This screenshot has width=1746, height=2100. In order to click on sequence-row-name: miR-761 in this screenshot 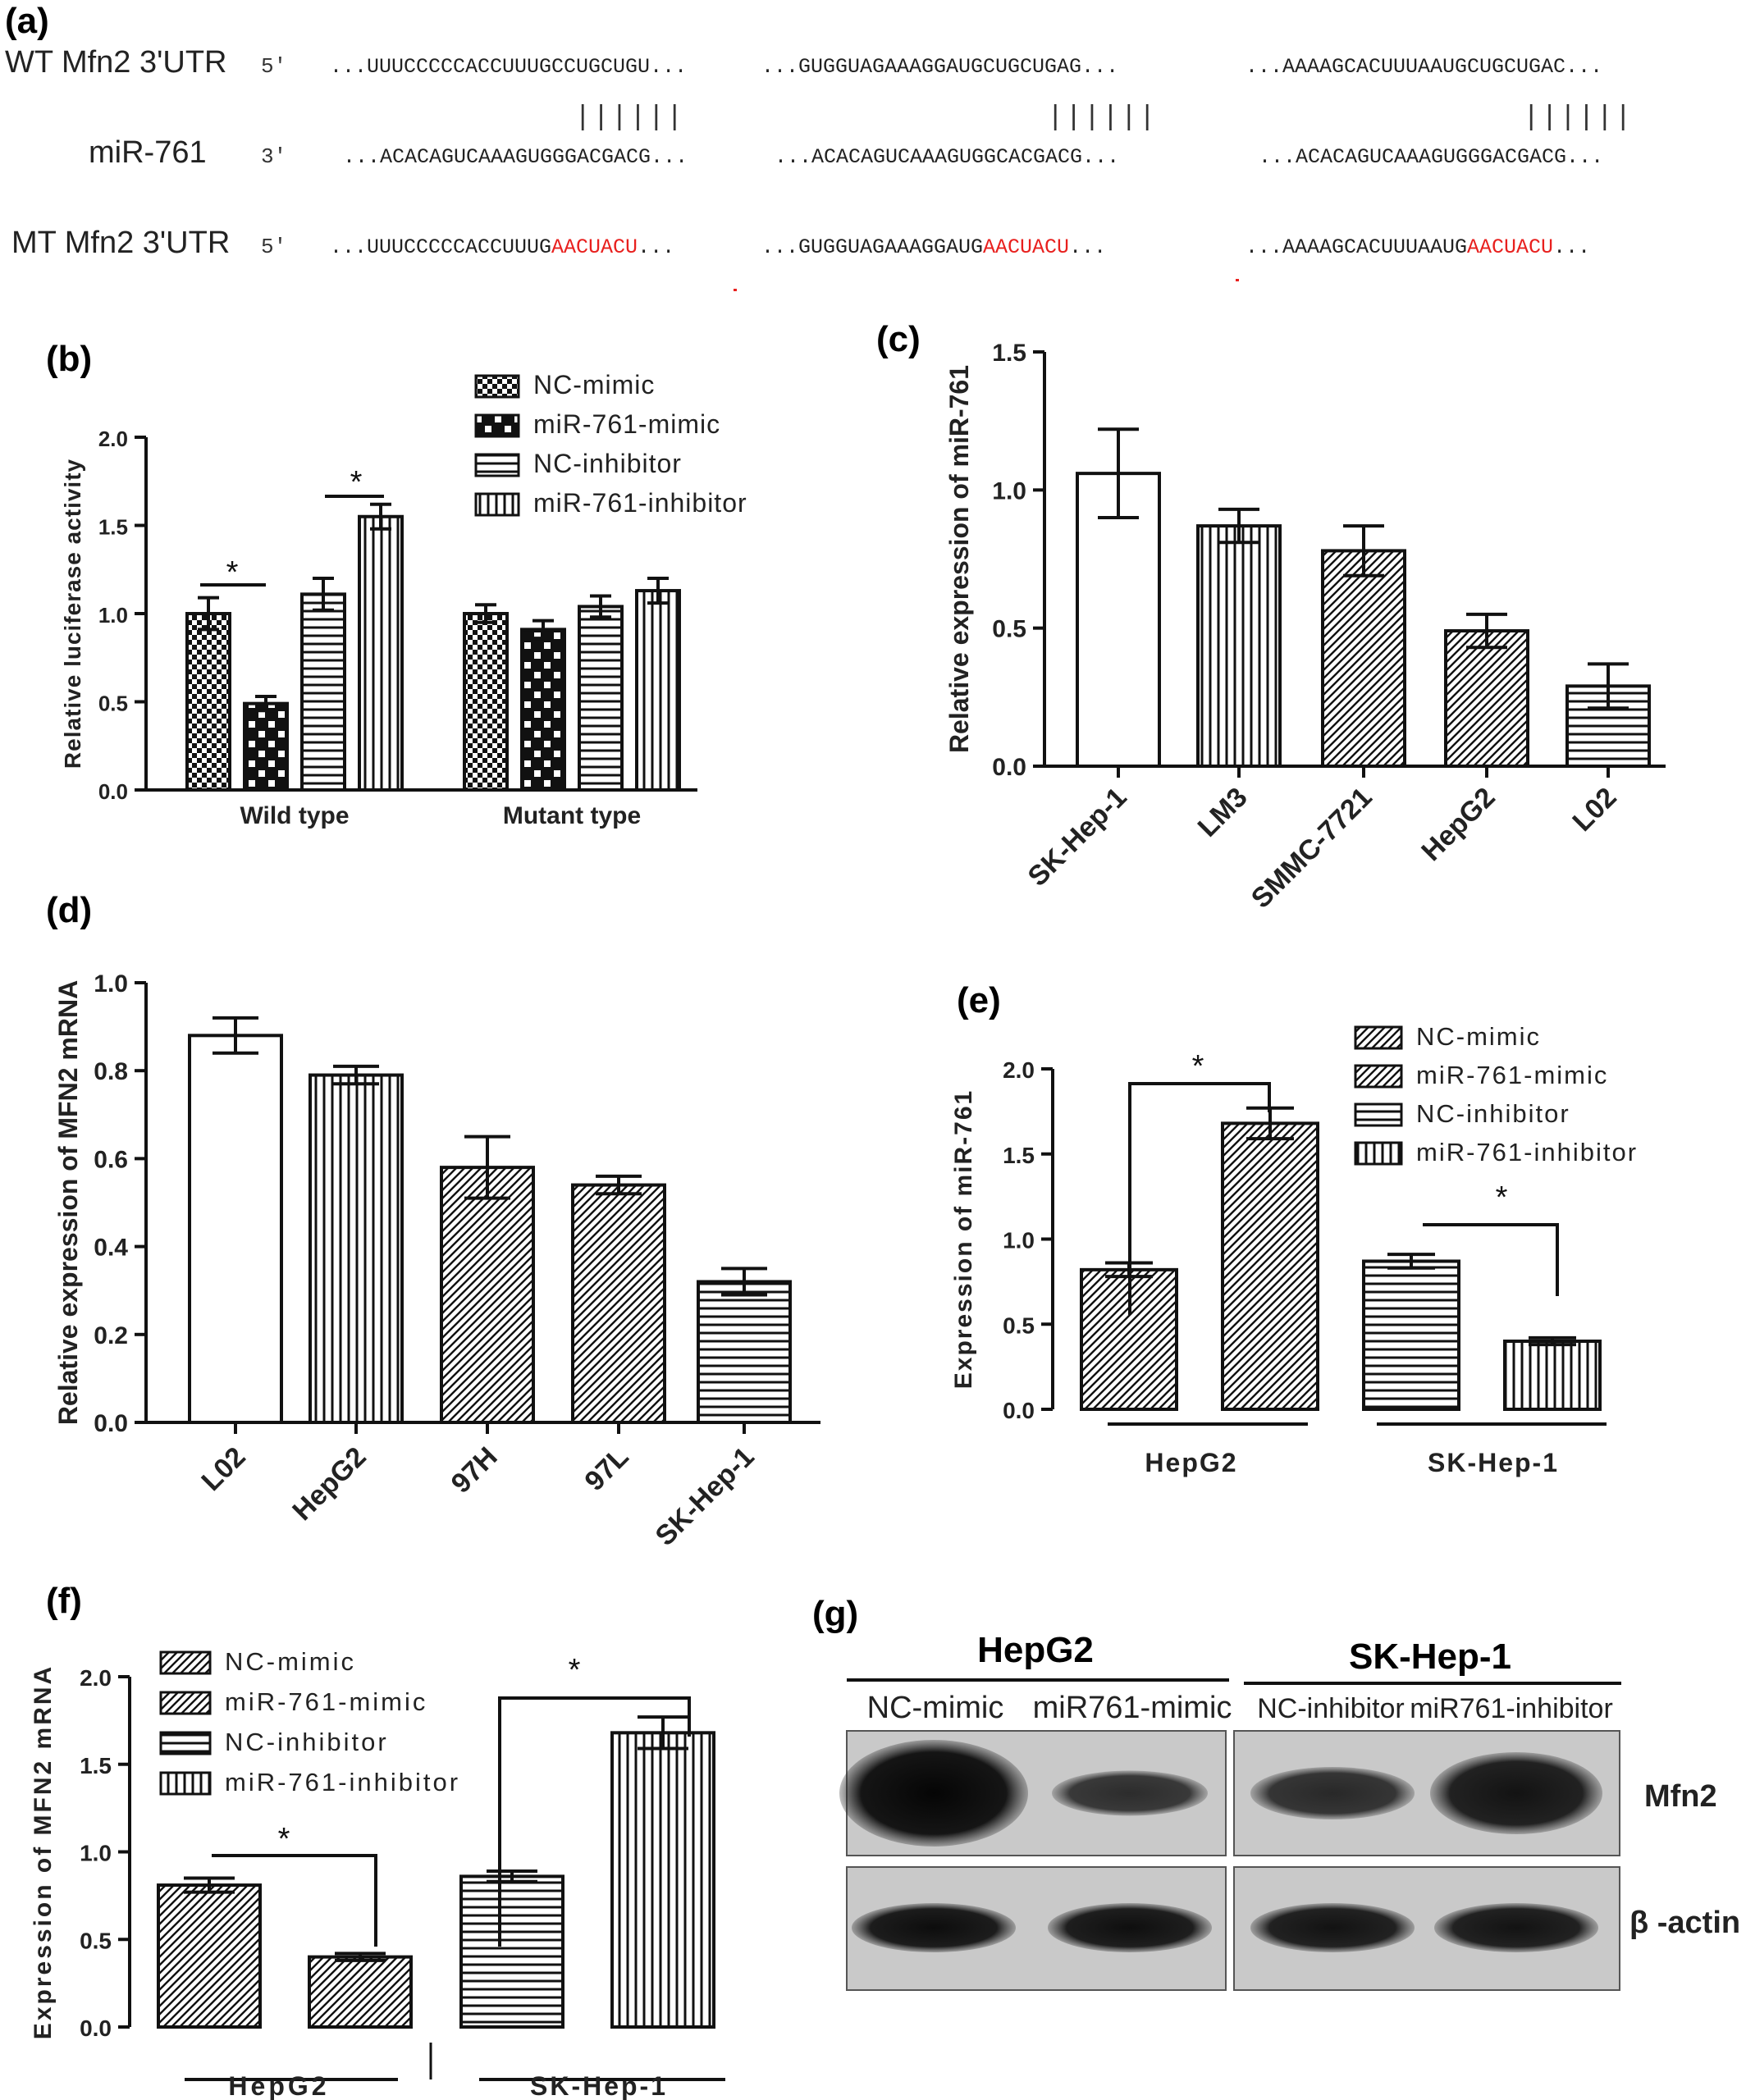, I will do `click(148, 153)`.